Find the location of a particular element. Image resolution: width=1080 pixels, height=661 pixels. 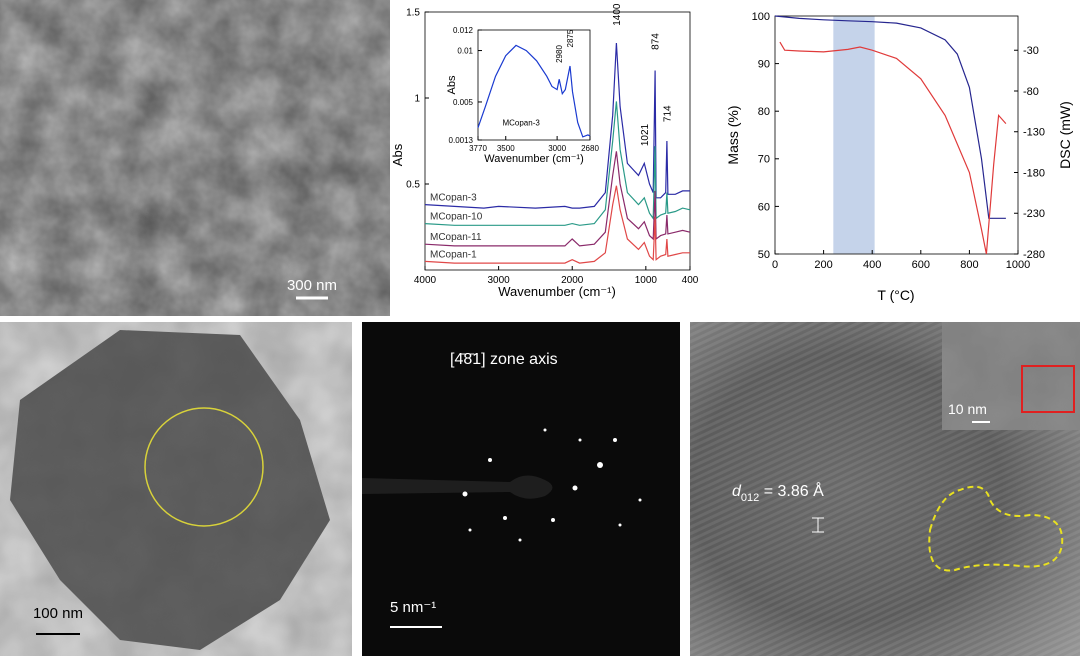

y-tick-label: 0.012 is located at coordinates (463, 30).